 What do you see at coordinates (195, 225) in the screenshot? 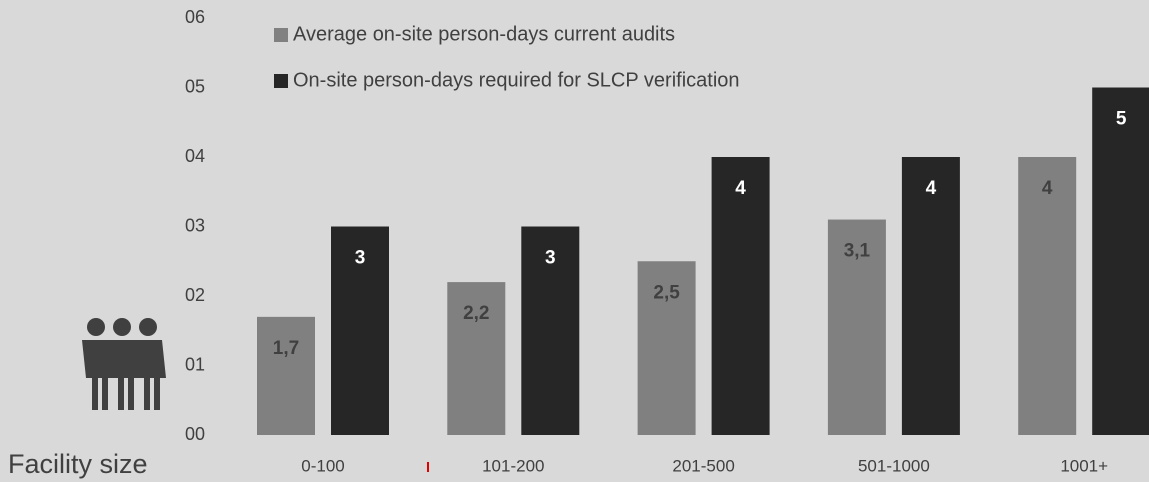
I see `y-tick-label: 03` at bounding box center [195, 225].